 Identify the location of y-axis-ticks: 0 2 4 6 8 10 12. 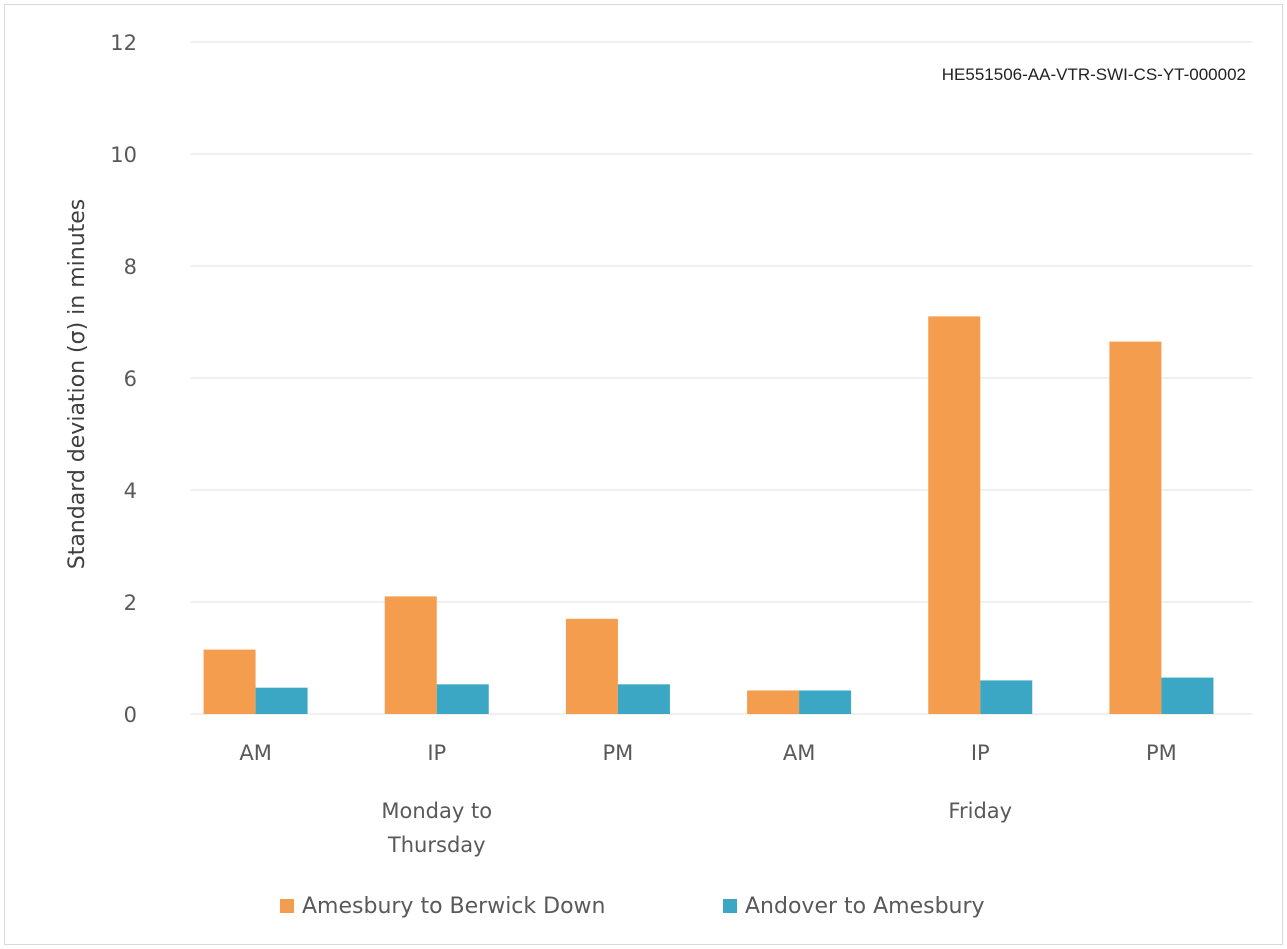
(123, 379).